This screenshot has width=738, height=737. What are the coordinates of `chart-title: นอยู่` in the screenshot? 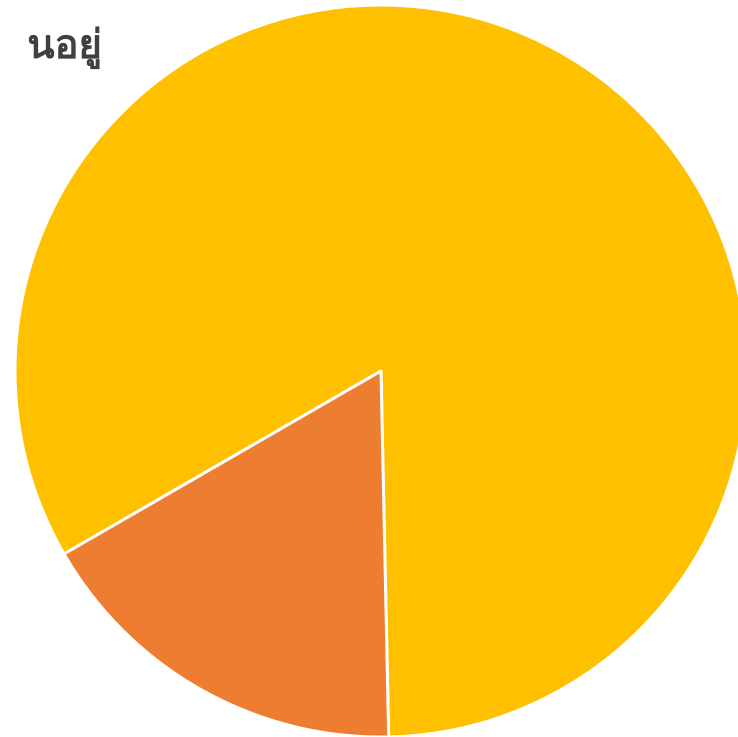 It's located at (64, 45).